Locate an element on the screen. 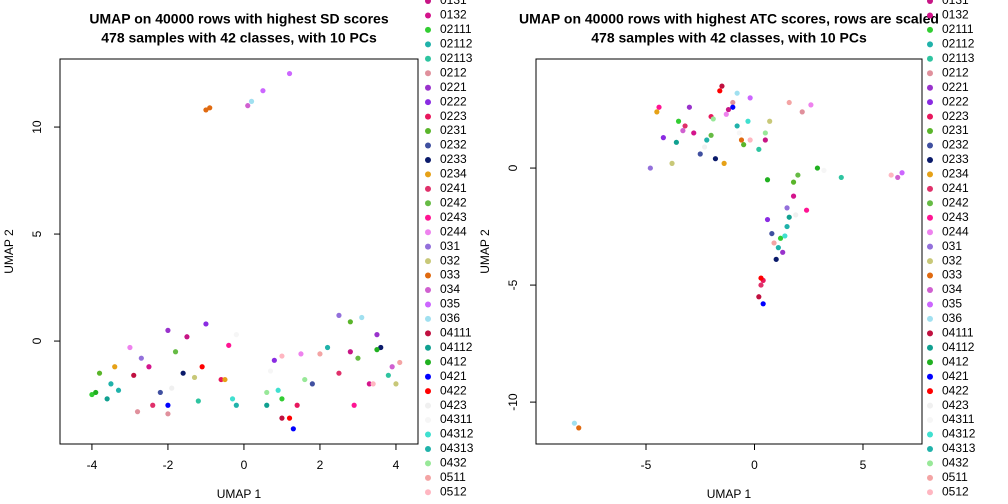 This screenshot has width=1008, height=504. legend-label: 031 is located at coordinates (450, 246).